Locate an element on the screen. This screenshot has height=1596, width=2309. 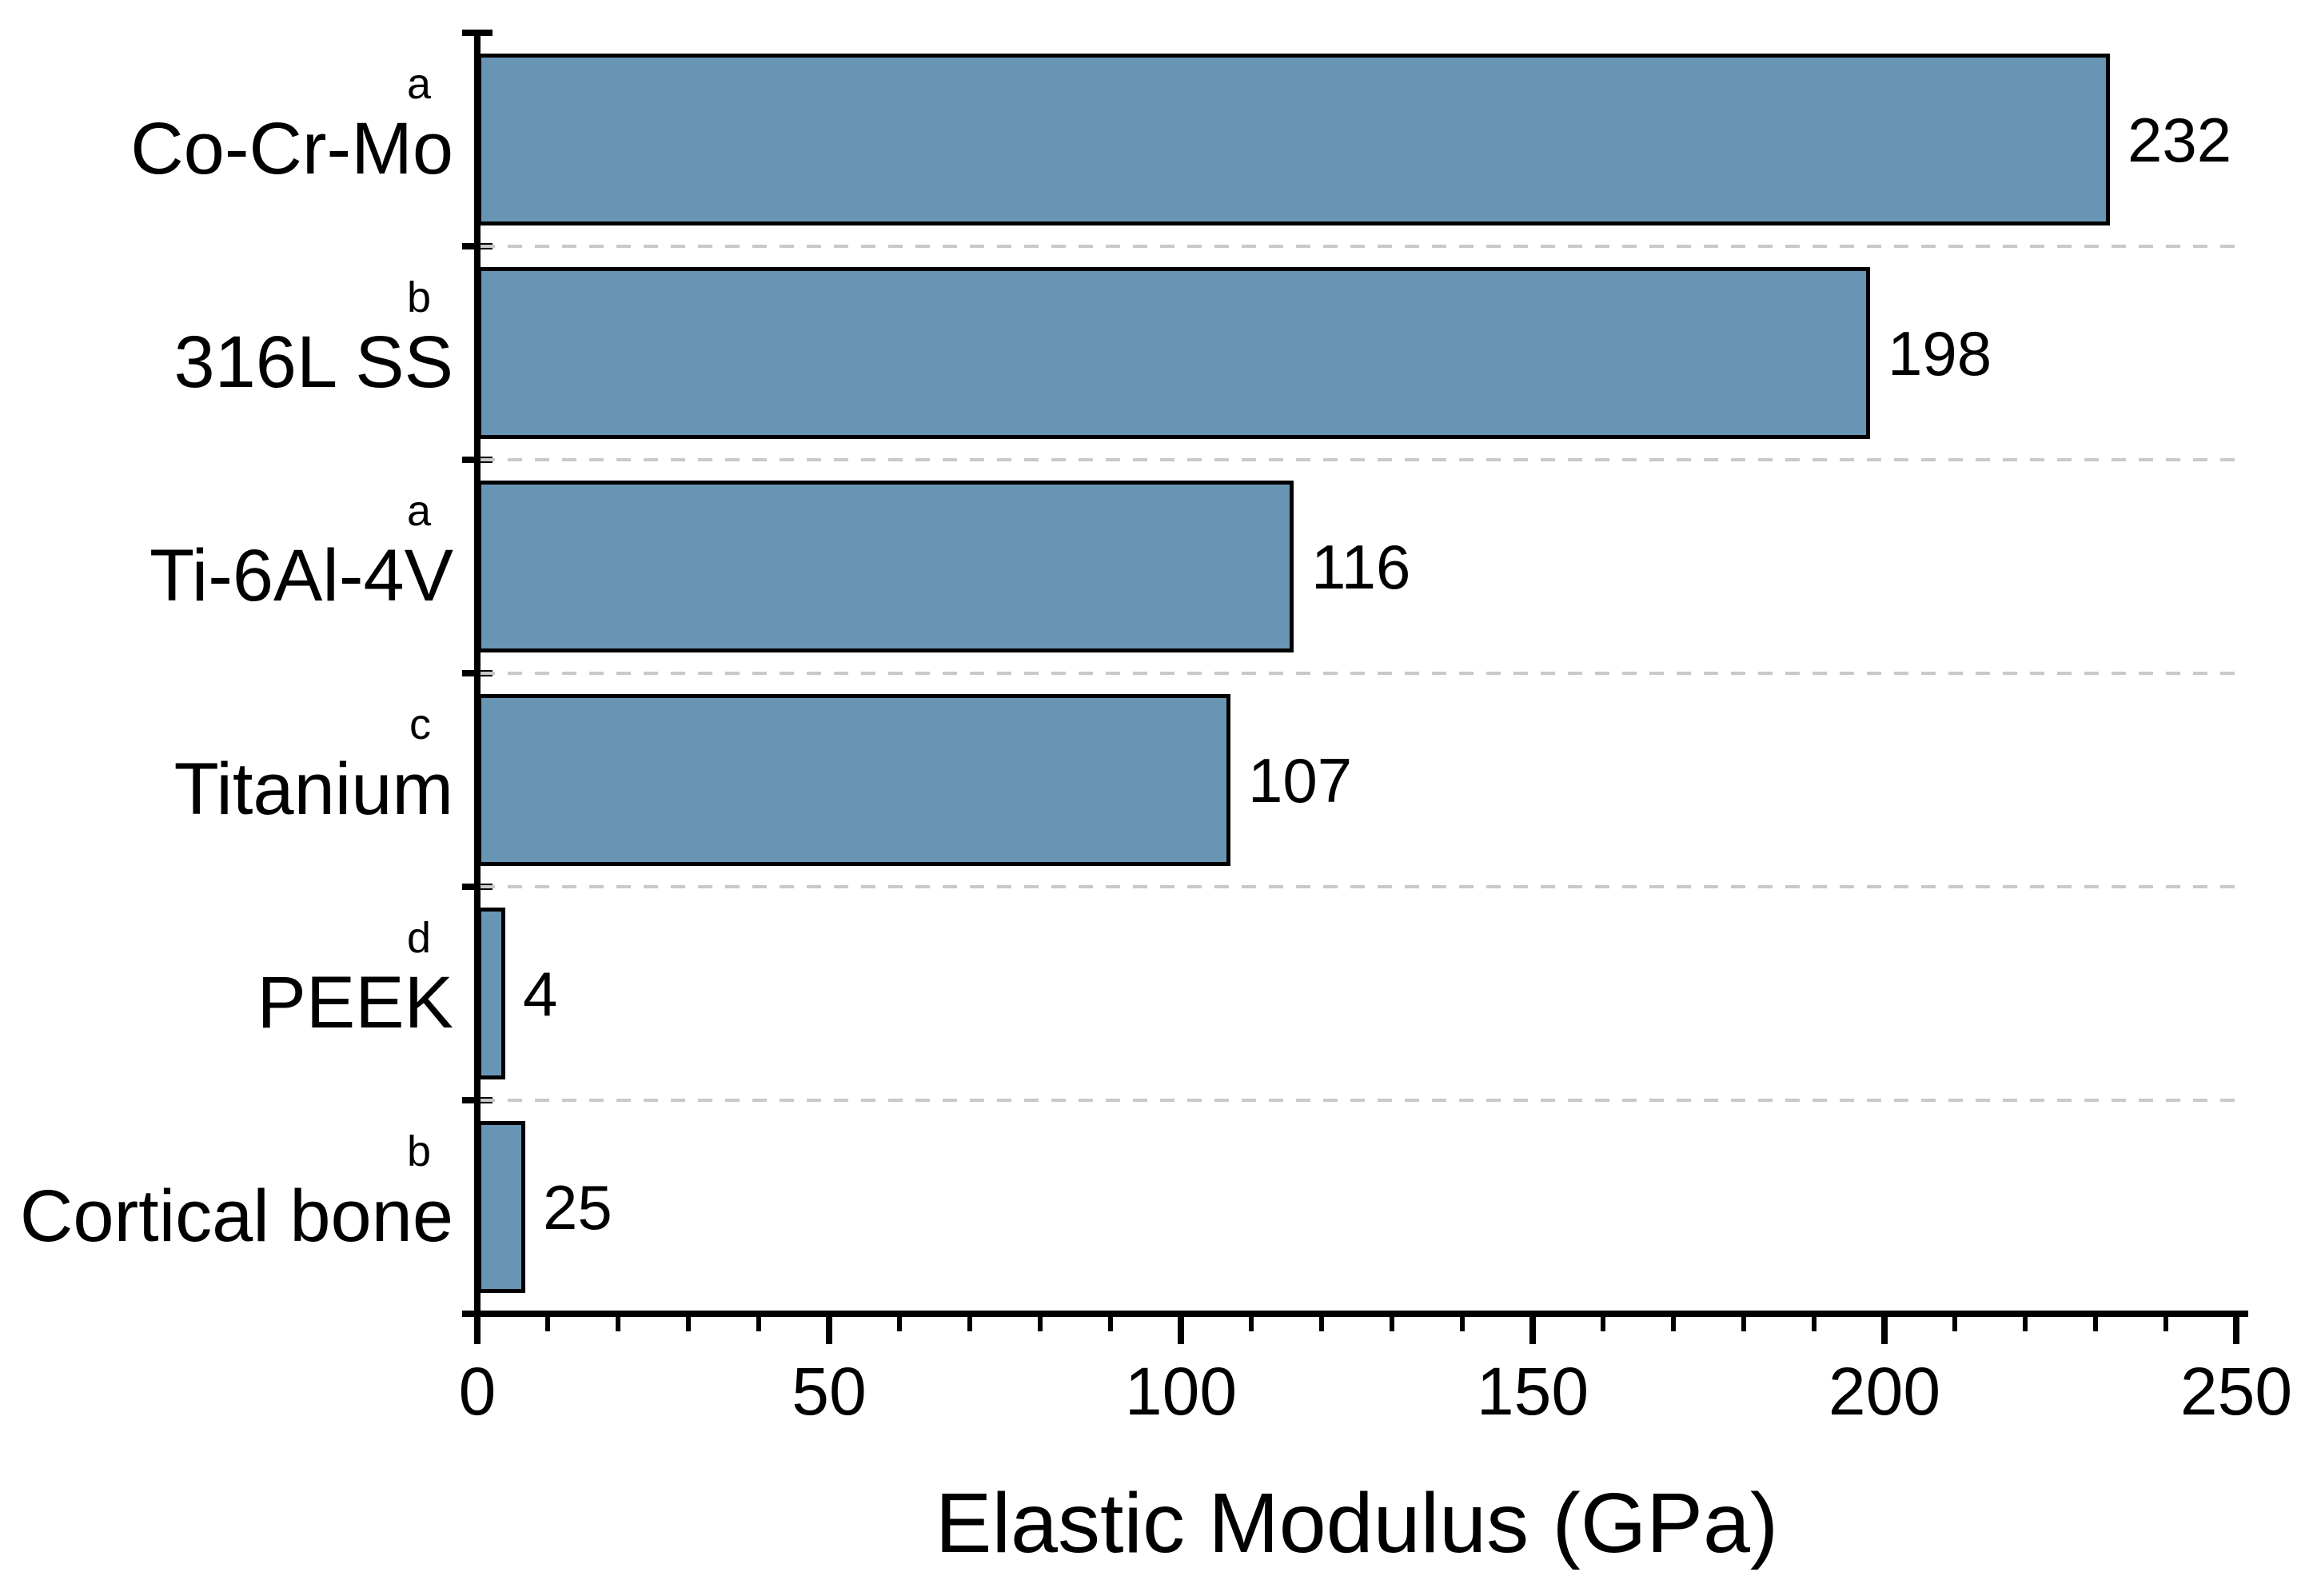
x-axis-title: Elastic Modulus (GPa) is located at coordinates (1357, 1523).